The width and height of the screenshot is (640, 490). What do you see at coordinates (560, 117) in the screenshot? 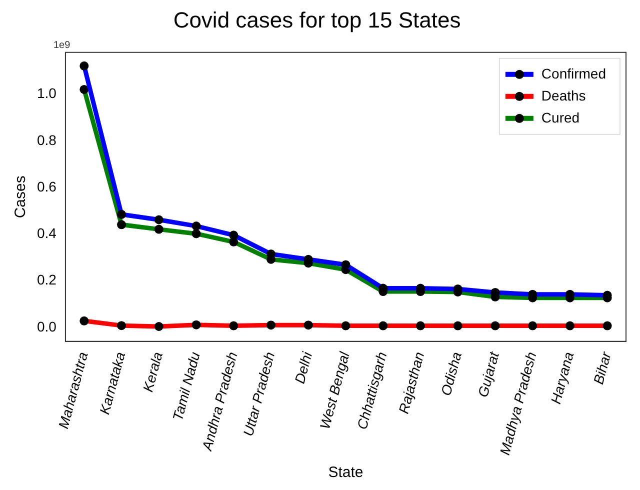
I see `legend-label: Cured` at bounding box center [560, 117].